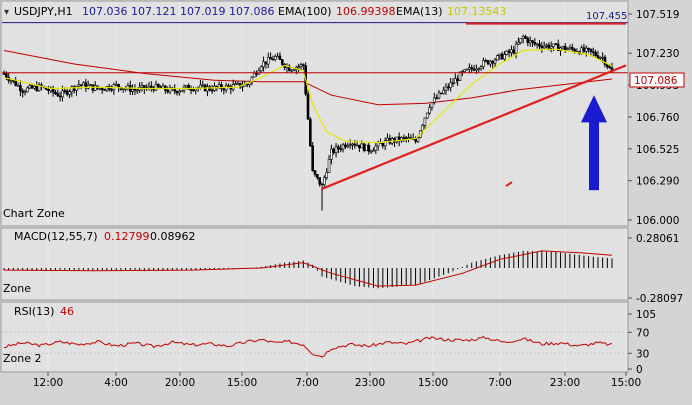  Describe the element at coordinates (34, 311) in the screenshot. I see `rsi-label: RSI(13)` at that location.